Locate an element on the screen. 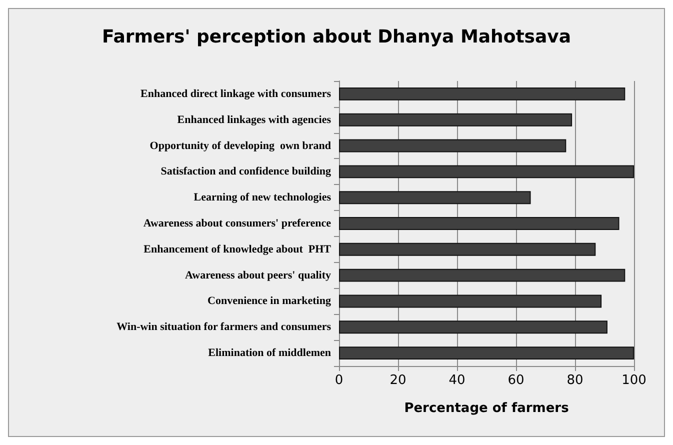  x-tick-label: 60 is located at coordinates (516, 380).